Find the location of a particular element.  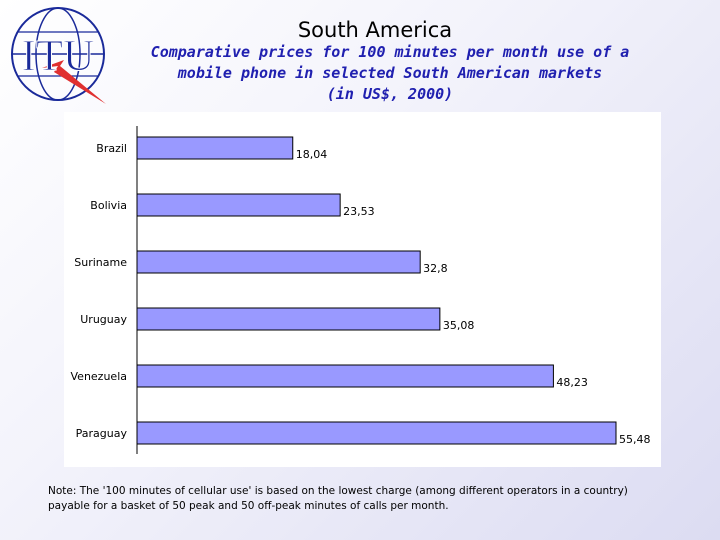

page-title: South America is located at coordinates (375, 30).